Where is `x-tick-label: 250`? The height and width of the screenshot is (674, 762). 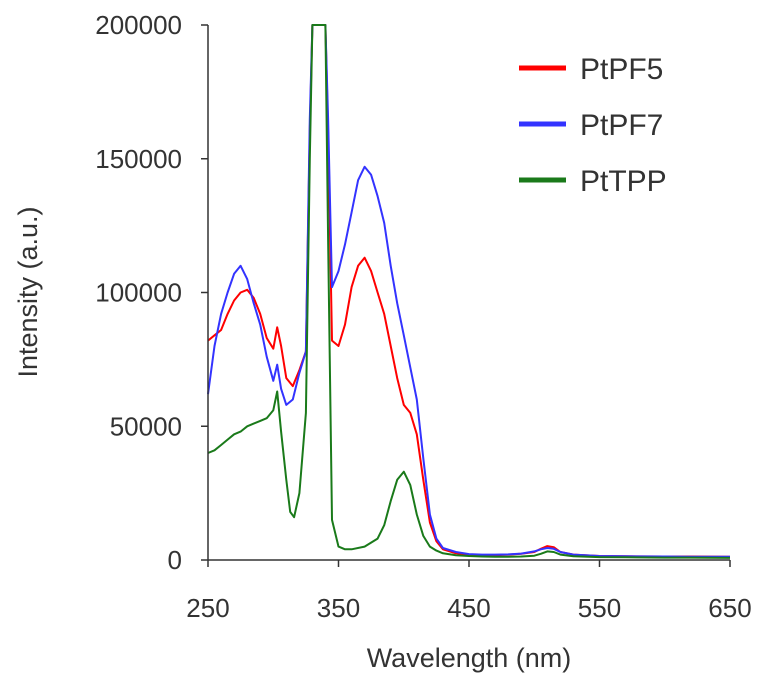 x-tick-label: 250 is located at coordinates (207, 608).